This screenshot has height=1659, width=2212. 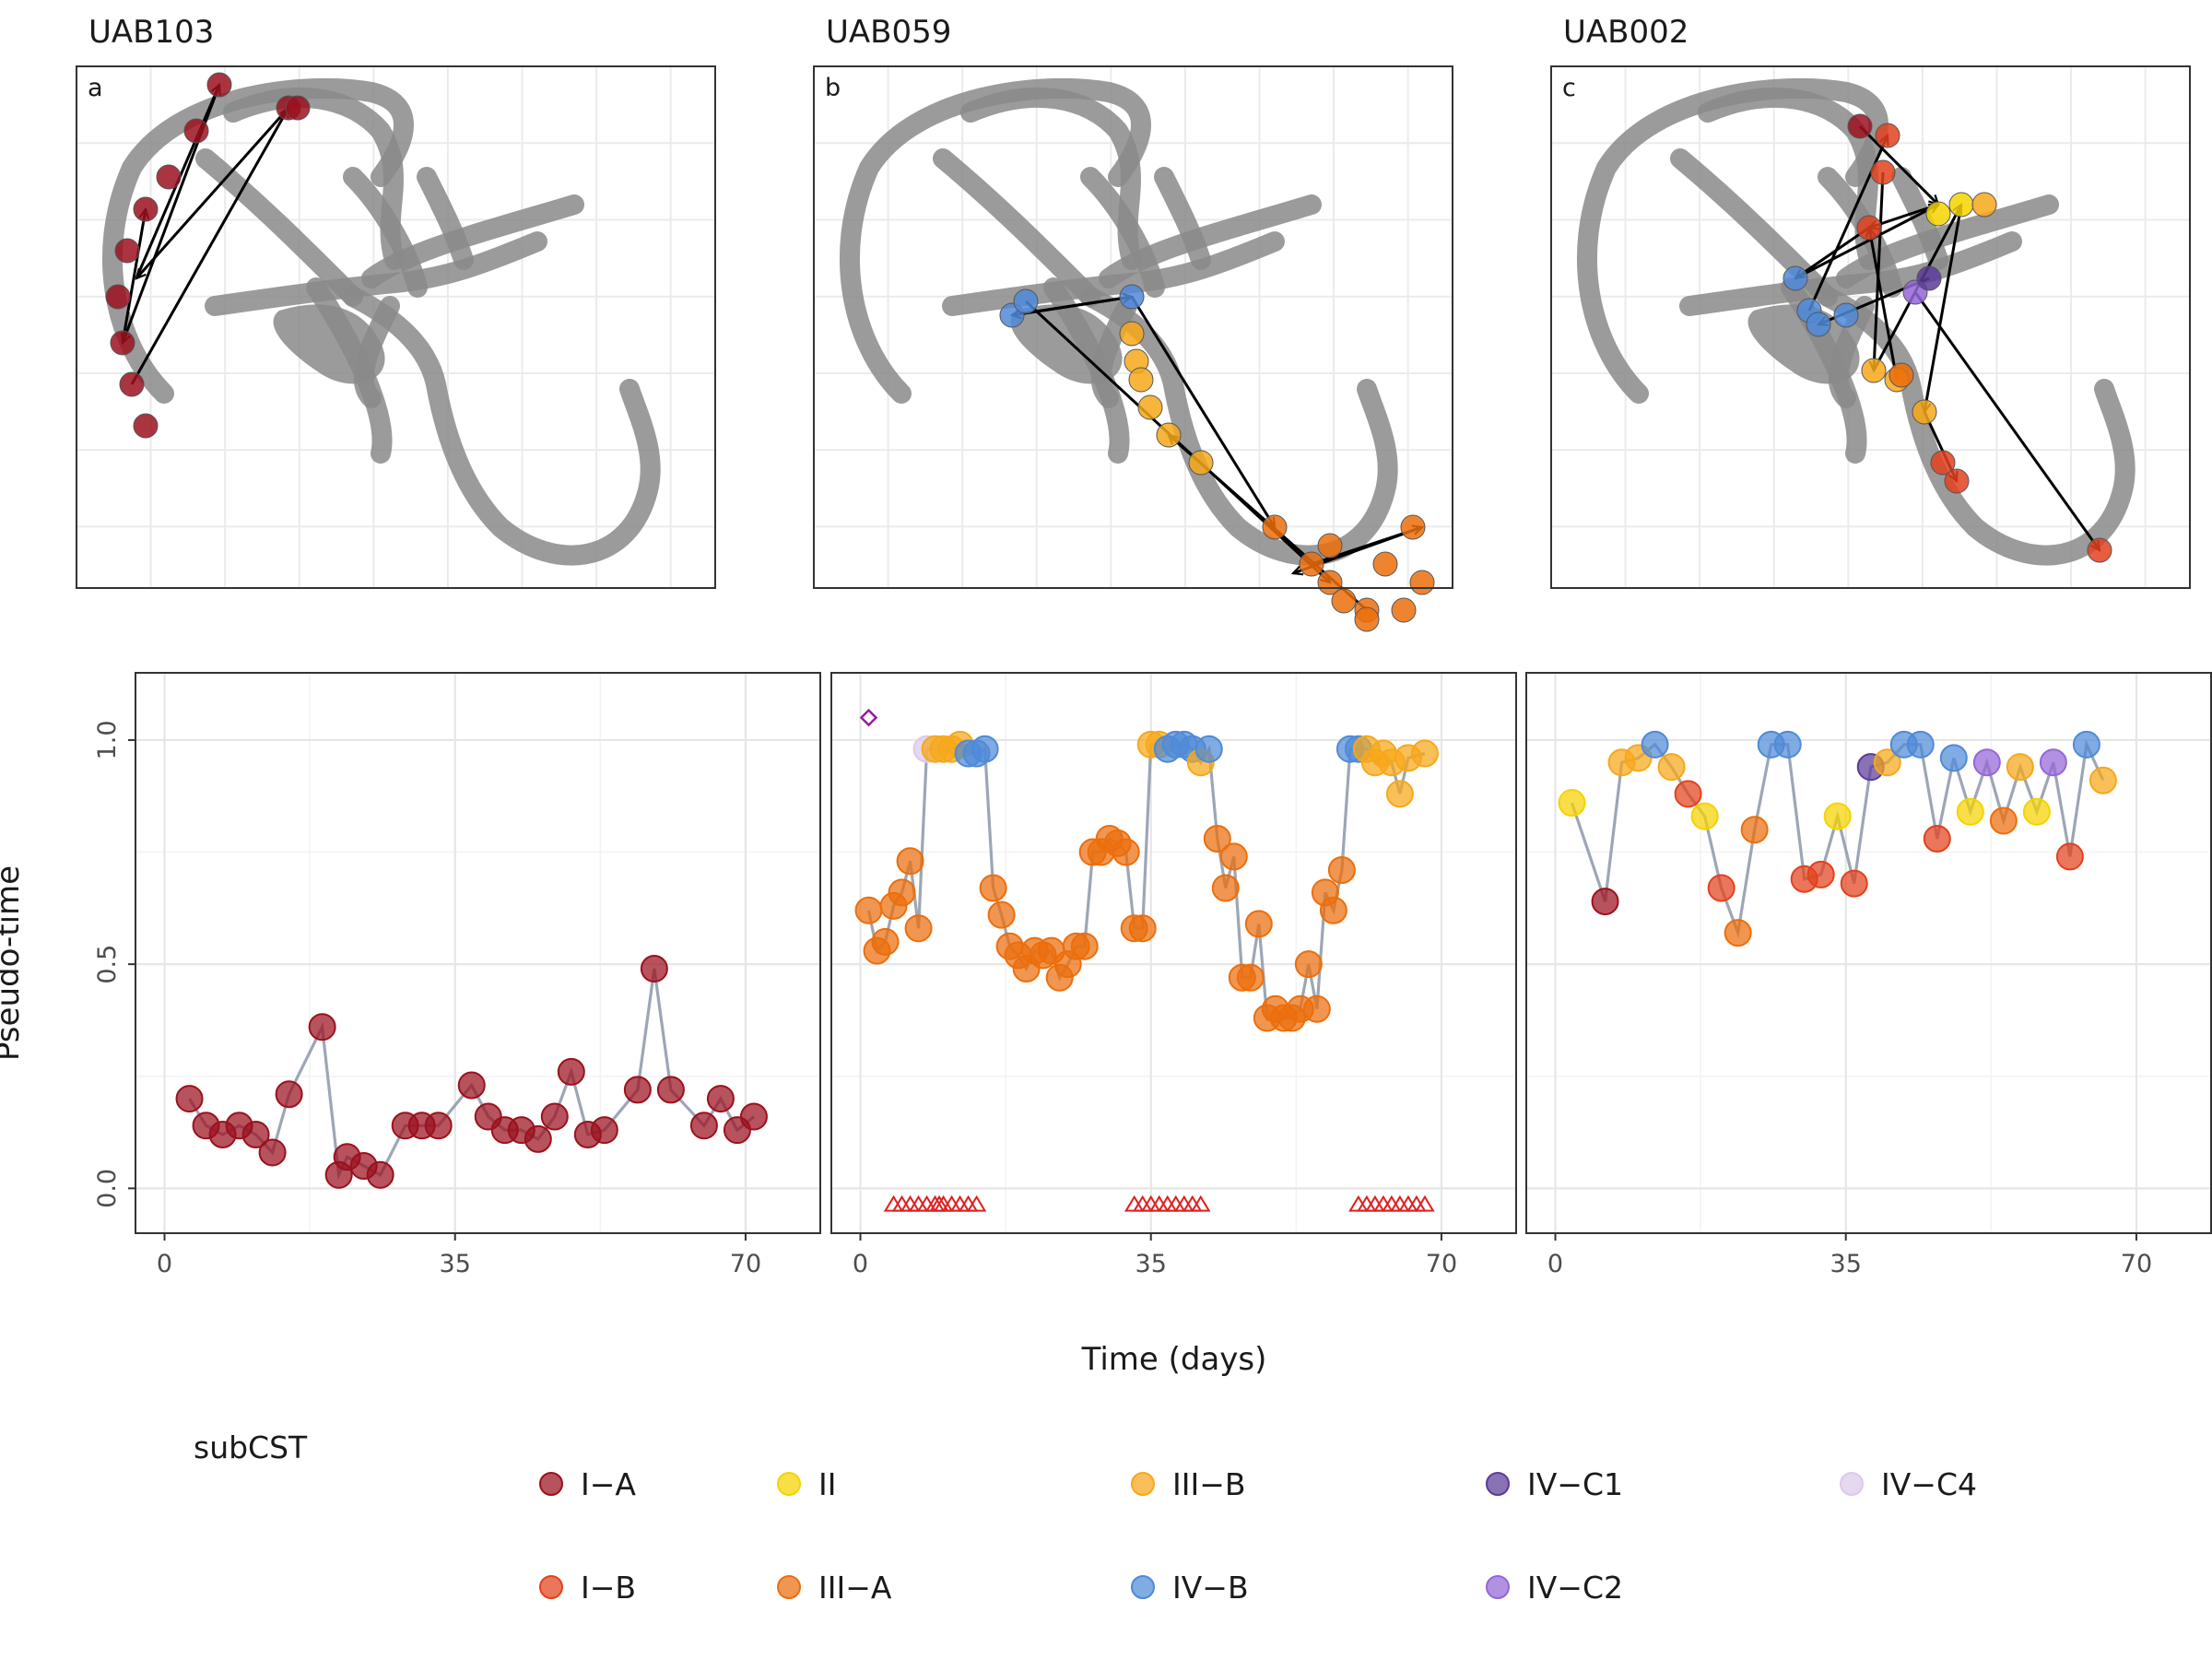 I want to click on x-tick-label: 0, so click(x=860, y=1264).